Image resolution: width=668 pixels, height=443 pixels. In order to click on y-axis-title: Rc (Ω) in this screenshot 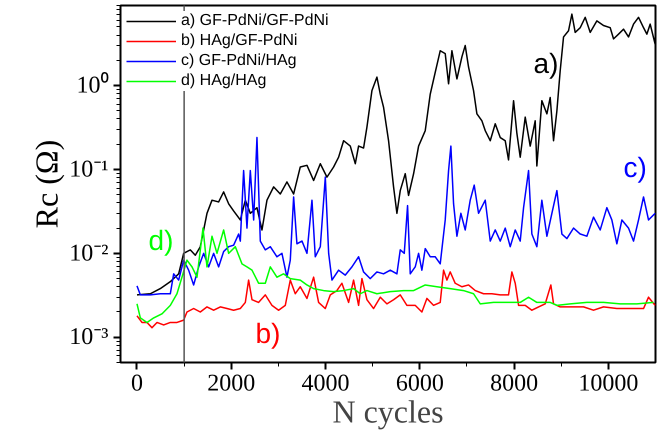, I will do `click(46, 184)`.